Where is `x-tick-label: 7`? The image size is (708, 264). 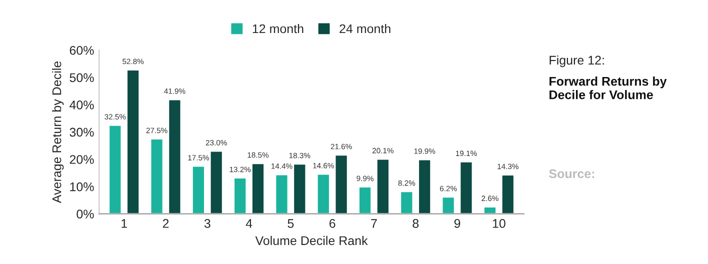 x-tick-label: 7 is located at coordinates (374, 223).